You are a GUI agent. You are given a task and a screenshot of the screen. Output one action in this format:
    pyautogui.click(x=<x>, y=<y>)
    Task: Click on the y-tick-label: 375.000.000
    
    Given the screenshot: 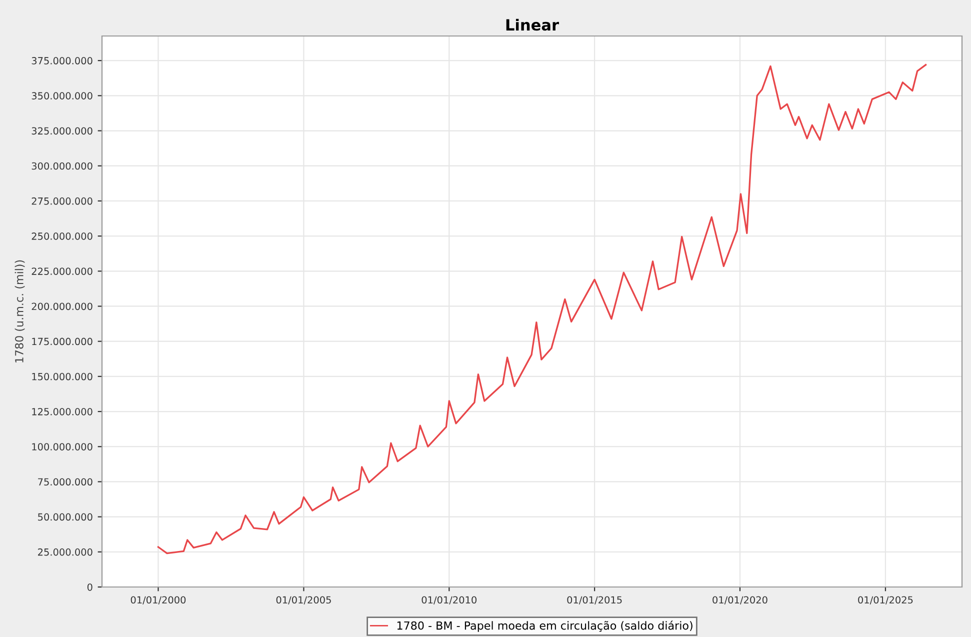 What is the action you would take?
    pyautogui.click(x=62, y=60)
    